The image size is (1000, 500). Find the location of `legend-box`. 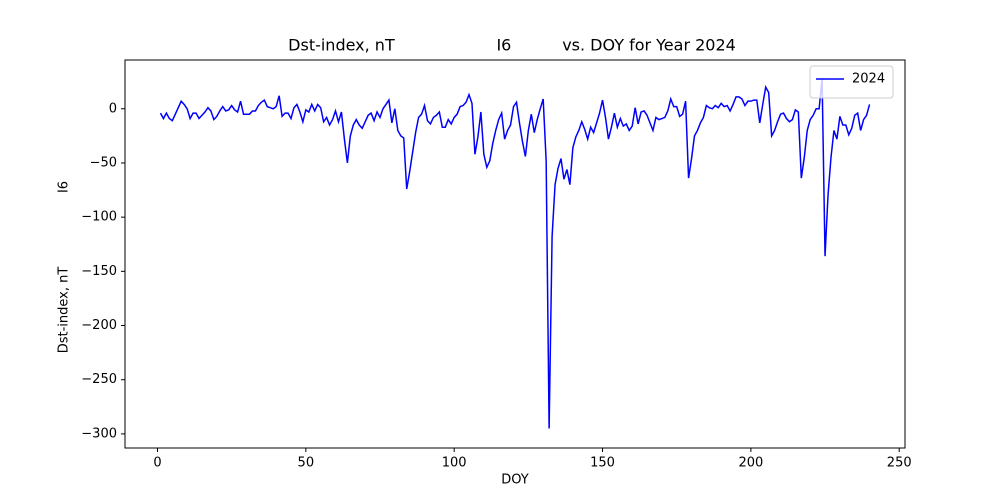

legend-box is located at coordinates (851, 82).